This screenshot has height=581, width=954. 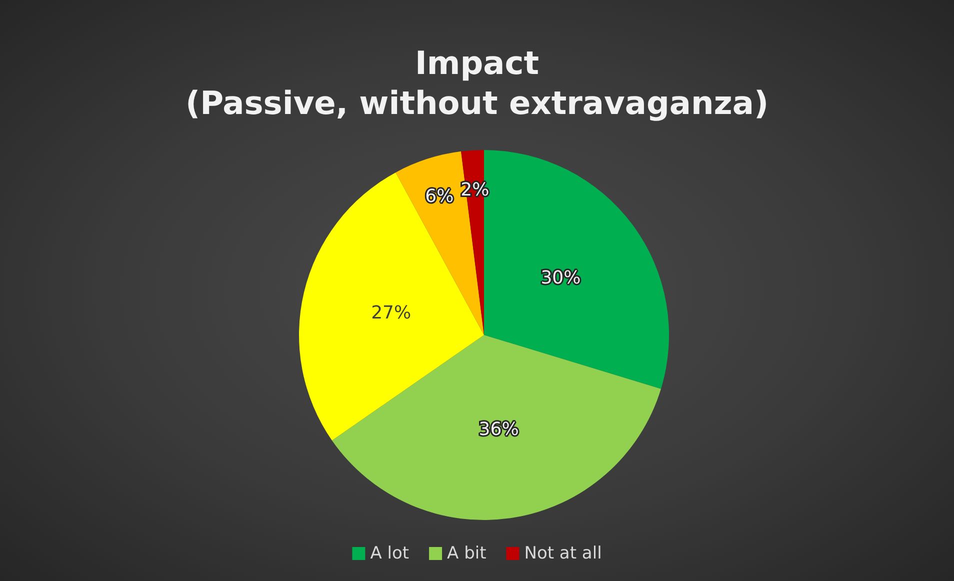 What do you see at coordinates (467, 554) in the screenshot?
I see `legend-label: A bit` at bounding box center [467, 554].